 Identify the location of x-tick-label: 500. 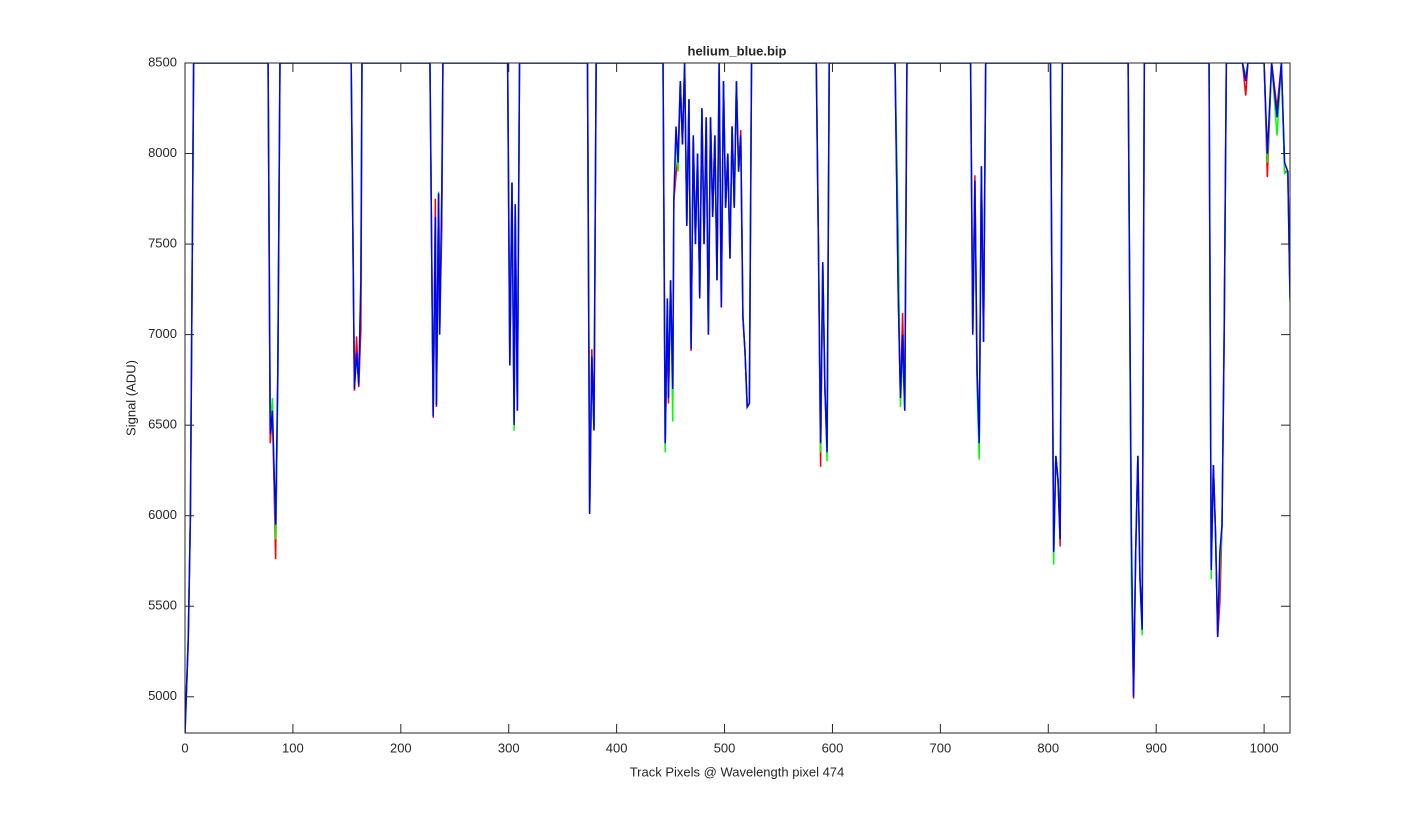
(725, 747).